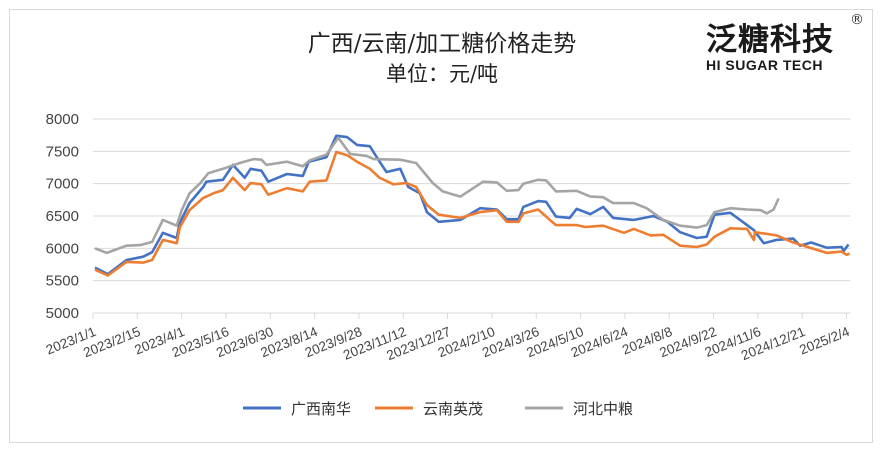 The image size is (884, 452). Describe the element at coordinates (62, 119) in the screenshot. I see `y-tick-label: 8000` at that location.